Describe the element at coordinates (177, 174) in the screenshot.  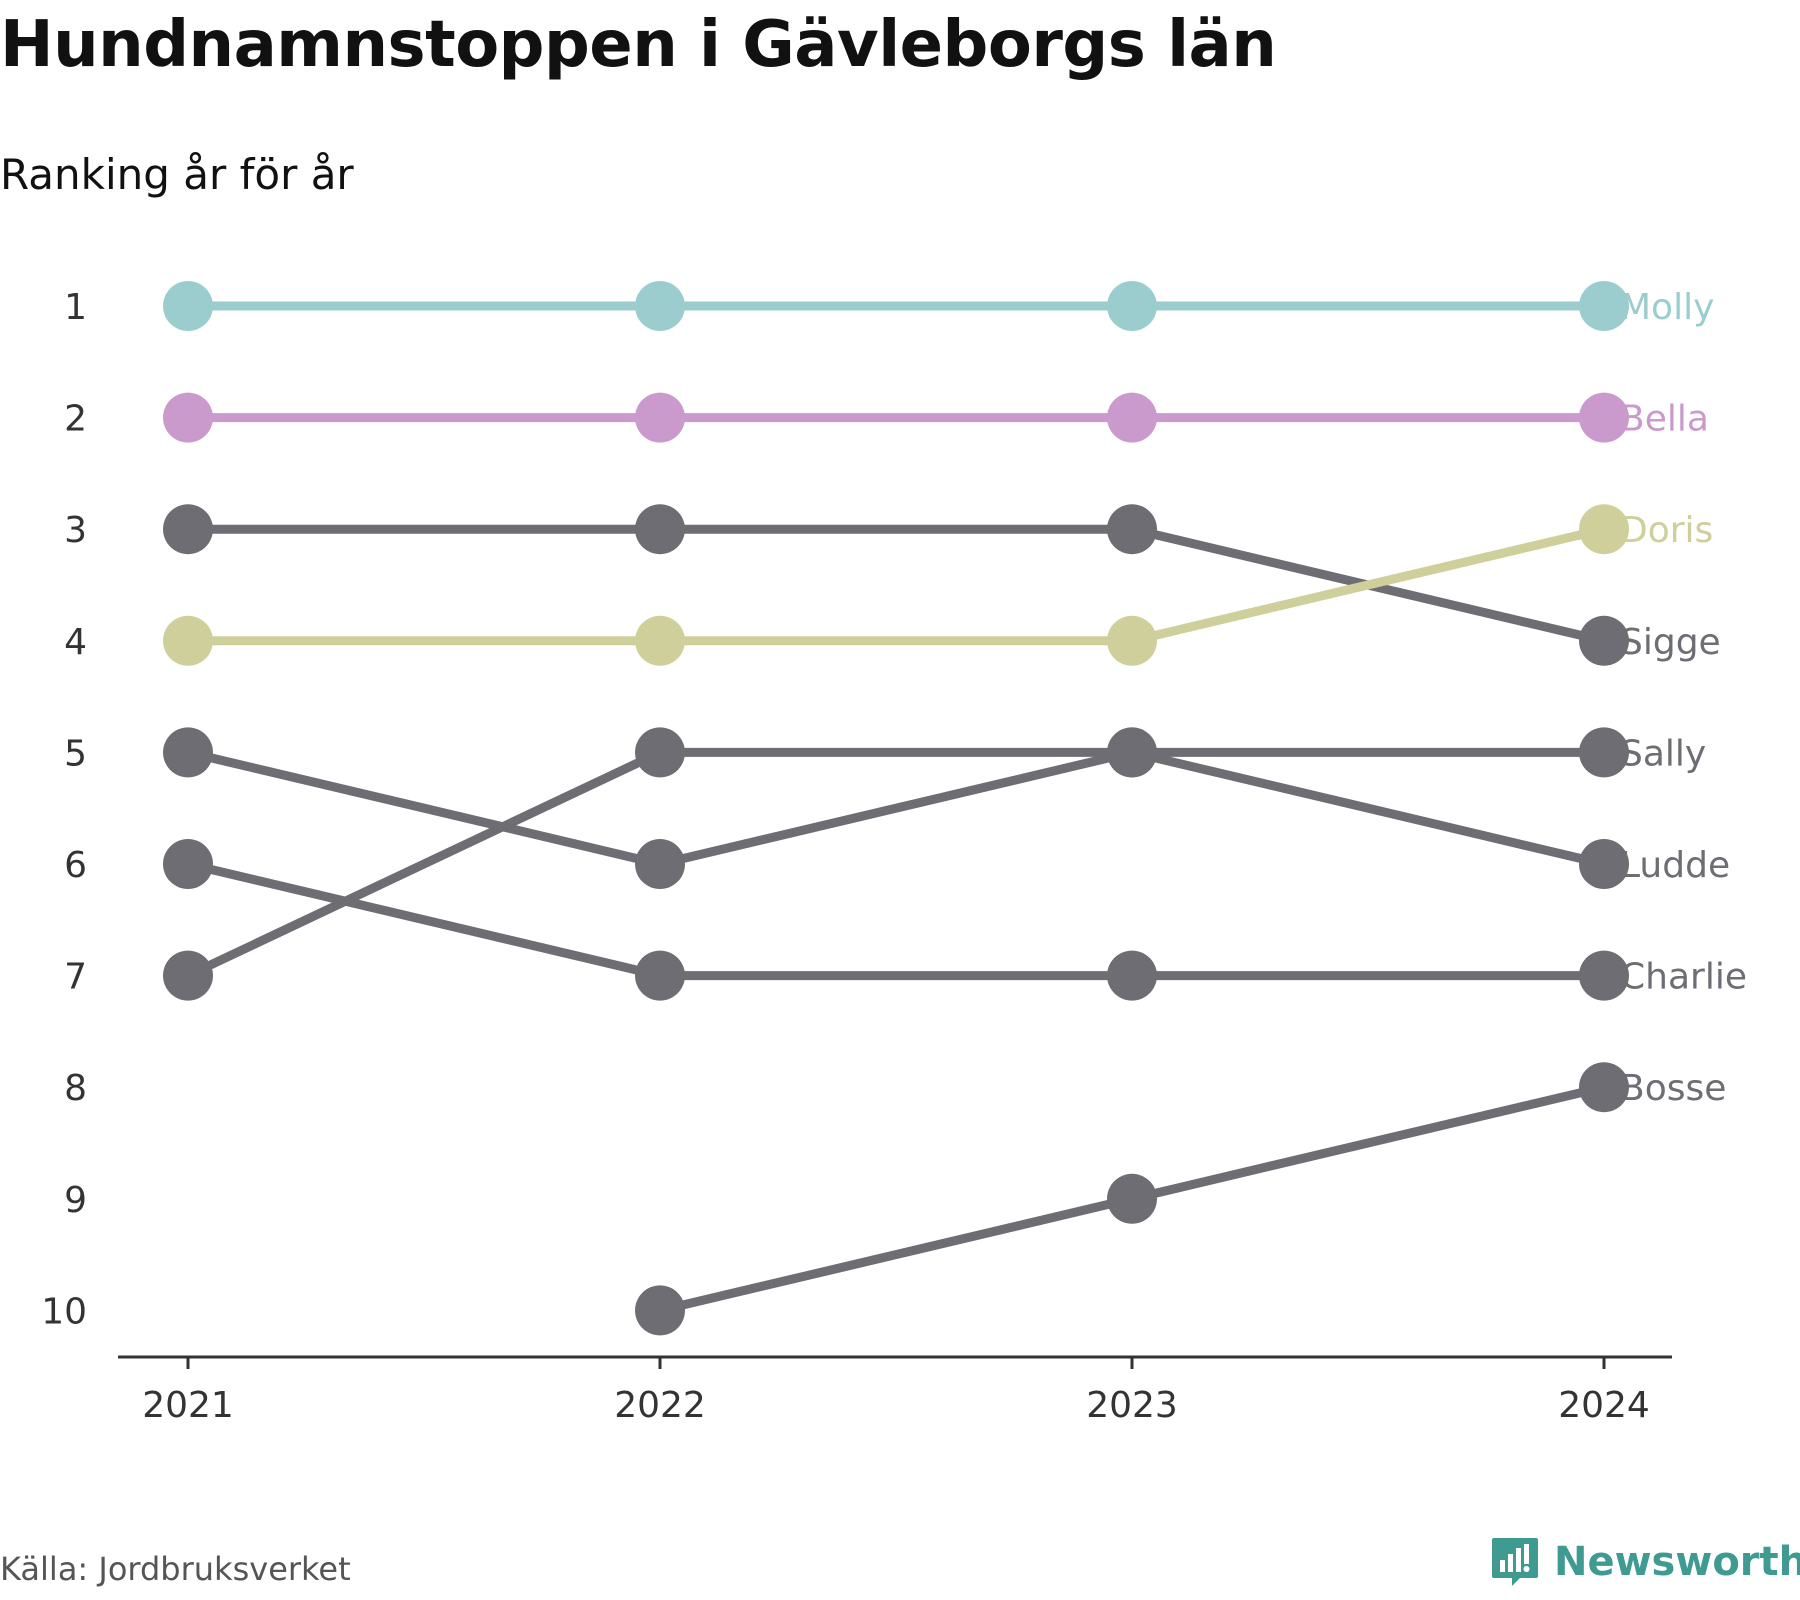
I see `chart-subtitle: Ranking år för år` at that location.